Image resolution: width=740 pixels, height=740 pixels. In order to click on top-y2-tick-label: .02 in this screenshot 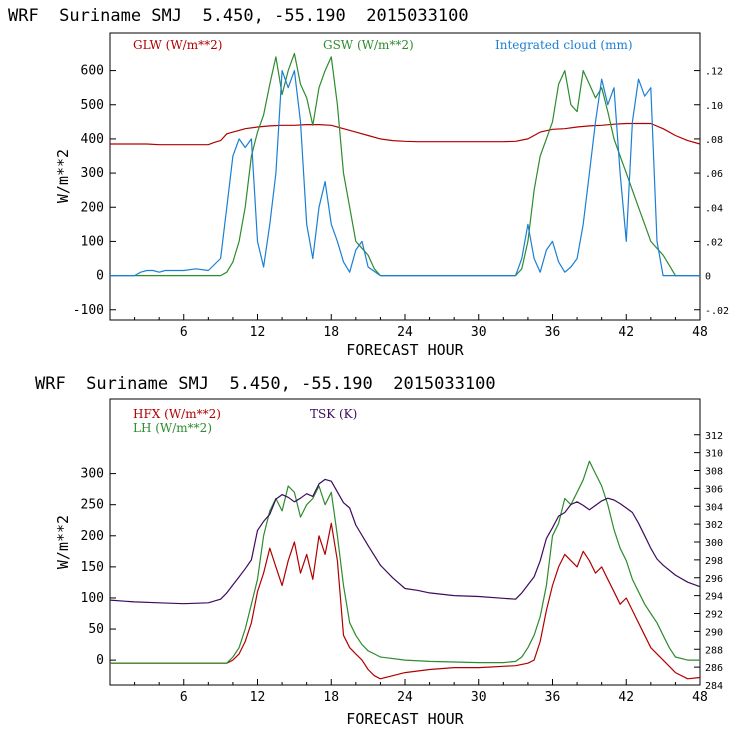, I will do `click(714, 242)`.